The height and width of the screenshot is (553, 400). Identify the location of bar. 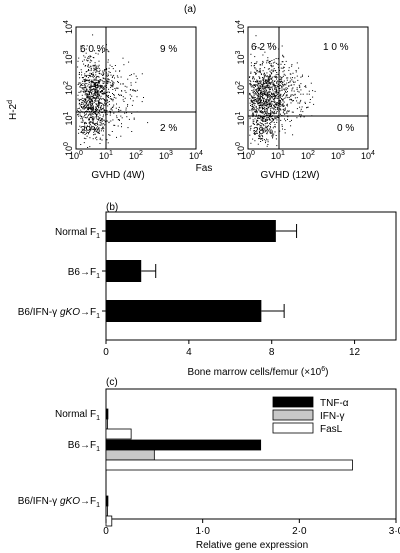
(191, 231).